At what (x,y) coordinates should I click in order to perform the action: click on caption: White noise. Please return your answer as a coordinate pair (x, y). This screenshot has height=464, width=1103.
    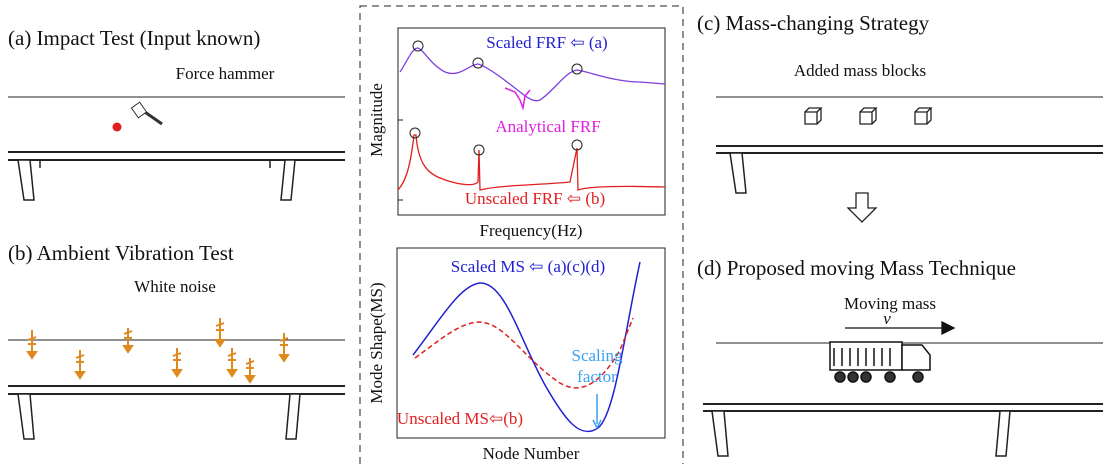
    Looking at the image, I should click on (175, 286).